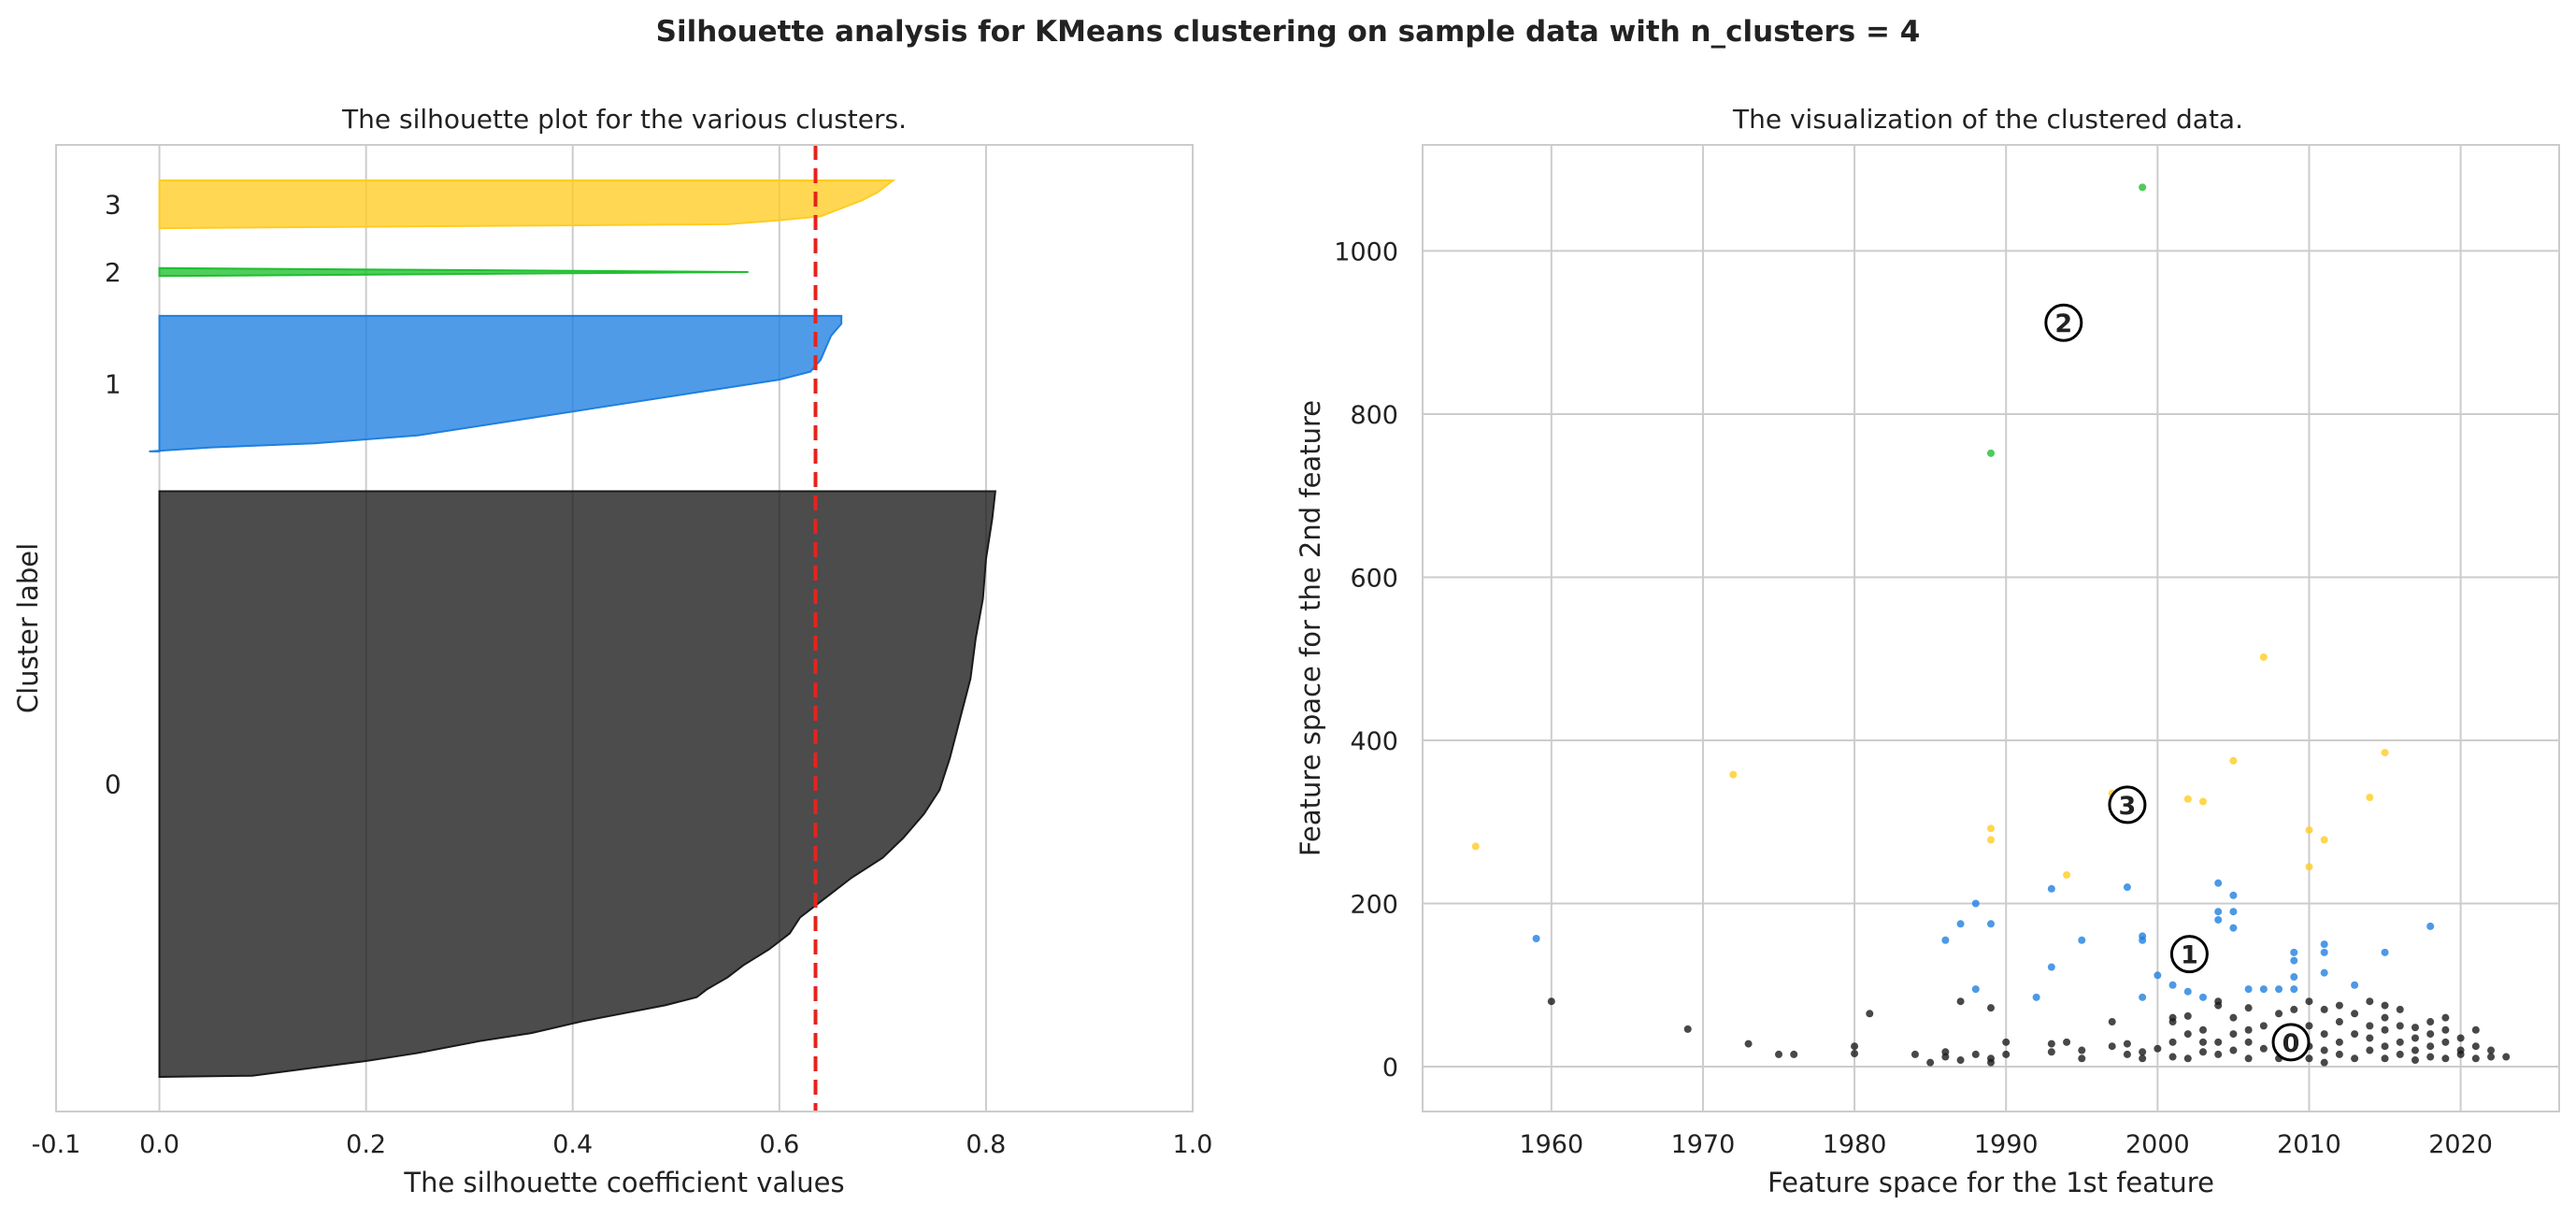 The height and width of the screenshot is (1219, 2576). I want to click on scatter-plot-title: The visualization of the clustered data., so click(1987, 119).